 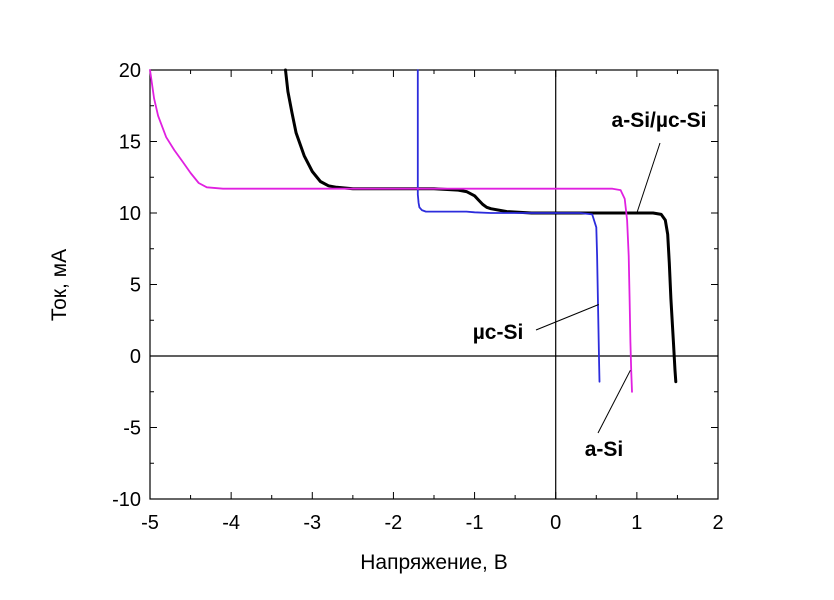 What do you see at coordinates (150, 523) in the screenshot?
I see `x-tick-label: -5` at bounding box center [150, 523].